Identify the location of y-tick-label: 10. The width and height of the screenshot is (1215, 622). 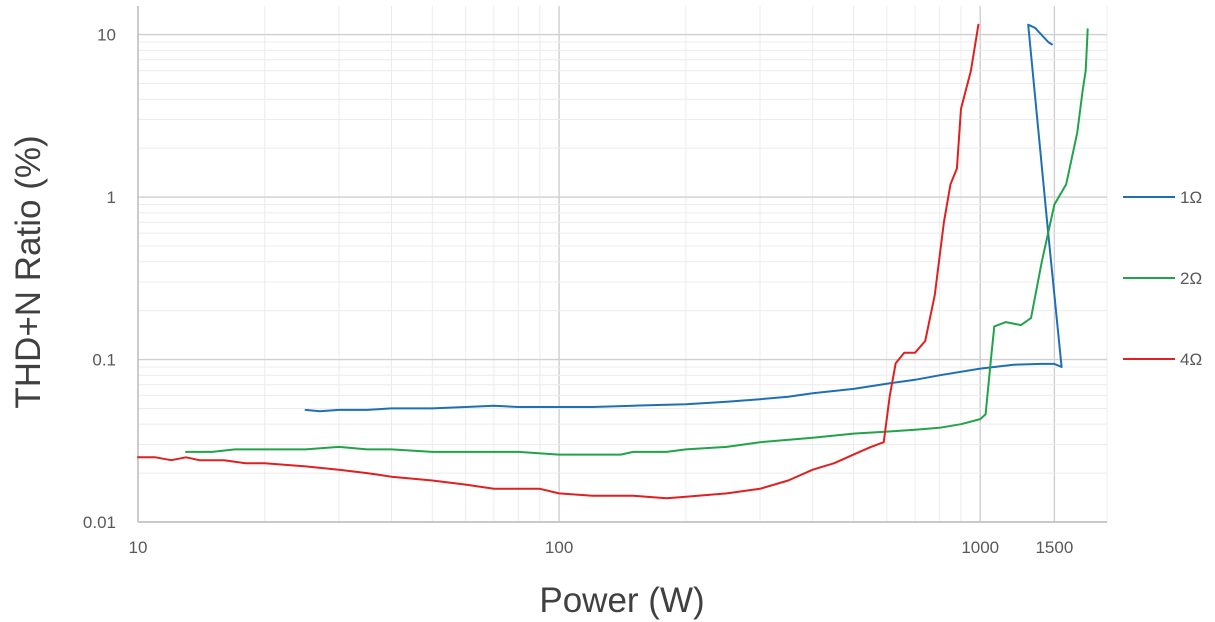
(106, 35).